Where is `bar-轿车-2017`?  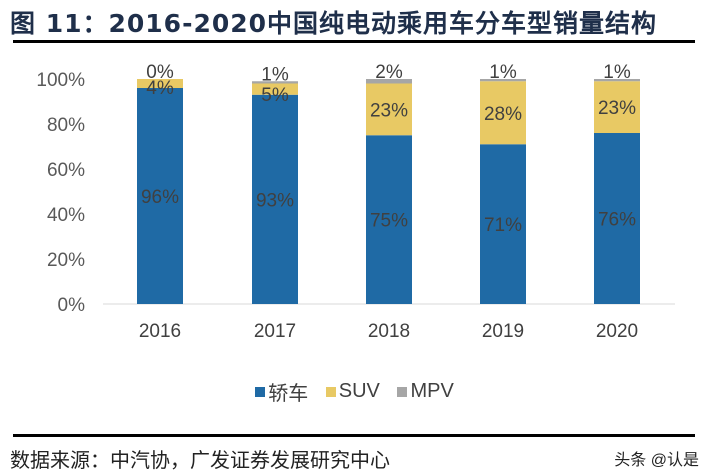
bar-轿车-2017 is located at coordinates (275, 199).